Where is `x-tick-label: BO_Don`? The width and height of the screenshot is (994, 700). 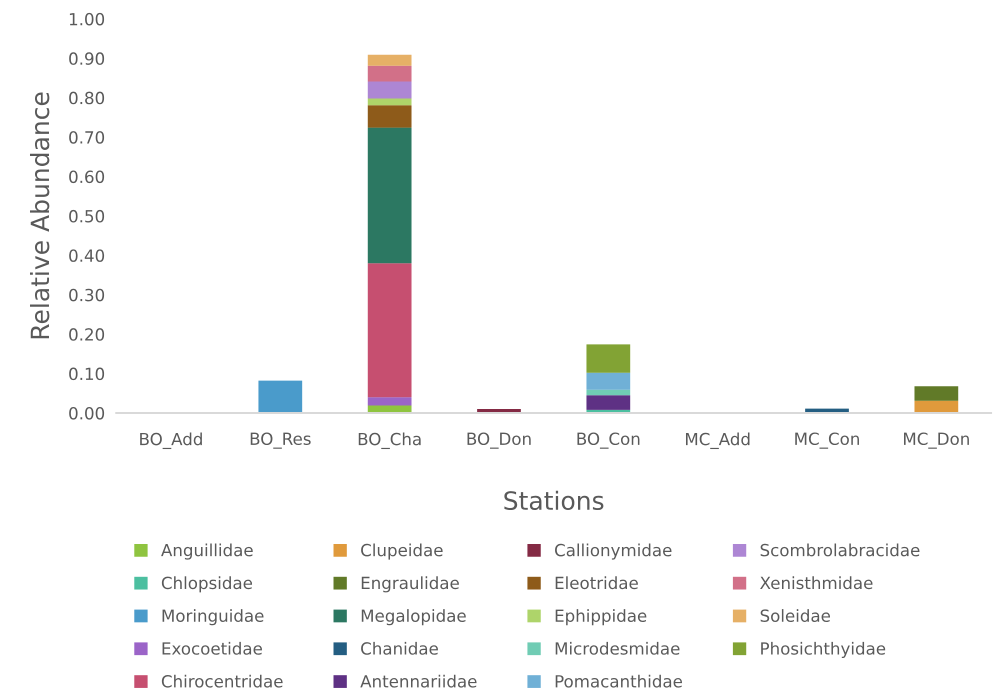 x-tick-label: BO_Don is located at coordinates (499, 440).